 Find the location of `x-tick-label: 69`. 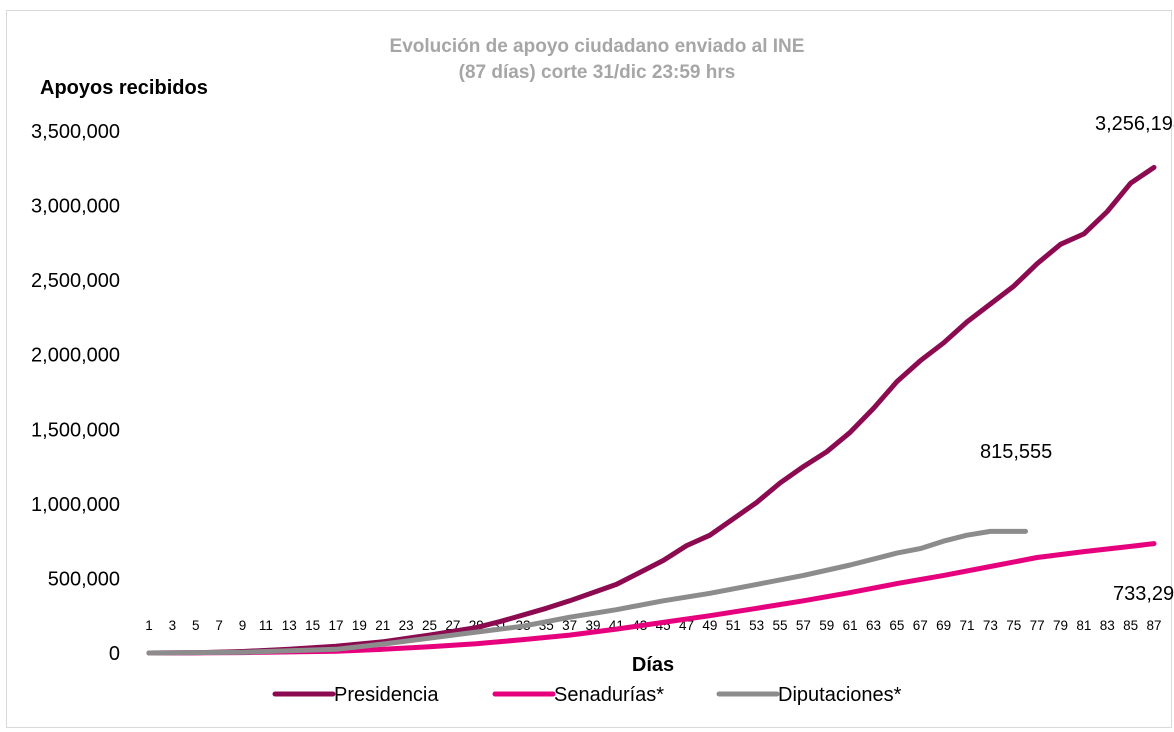

x-tick-label: 69 is located at coordinates (943, 625).